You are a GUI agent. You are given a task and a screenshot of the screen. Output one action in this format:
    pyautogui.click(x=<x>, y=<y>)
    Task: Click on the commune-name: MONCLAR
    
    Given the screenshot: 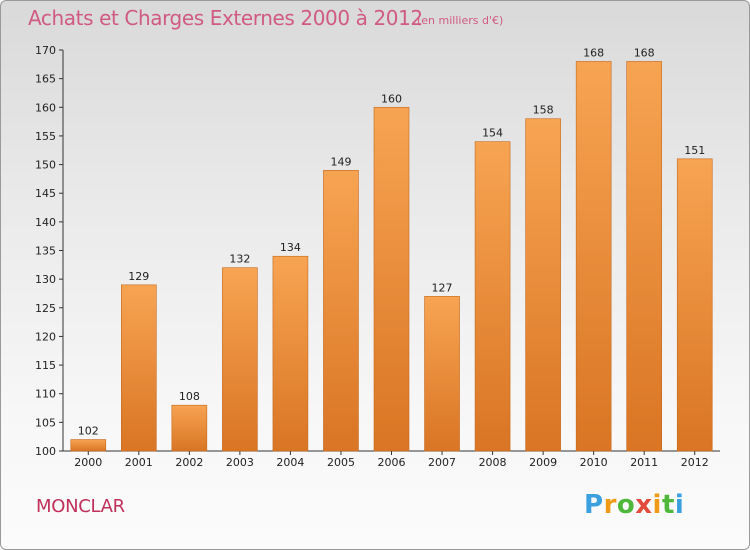 What is the action you would take?
    pyautogui.click(x=80, y=506)
    